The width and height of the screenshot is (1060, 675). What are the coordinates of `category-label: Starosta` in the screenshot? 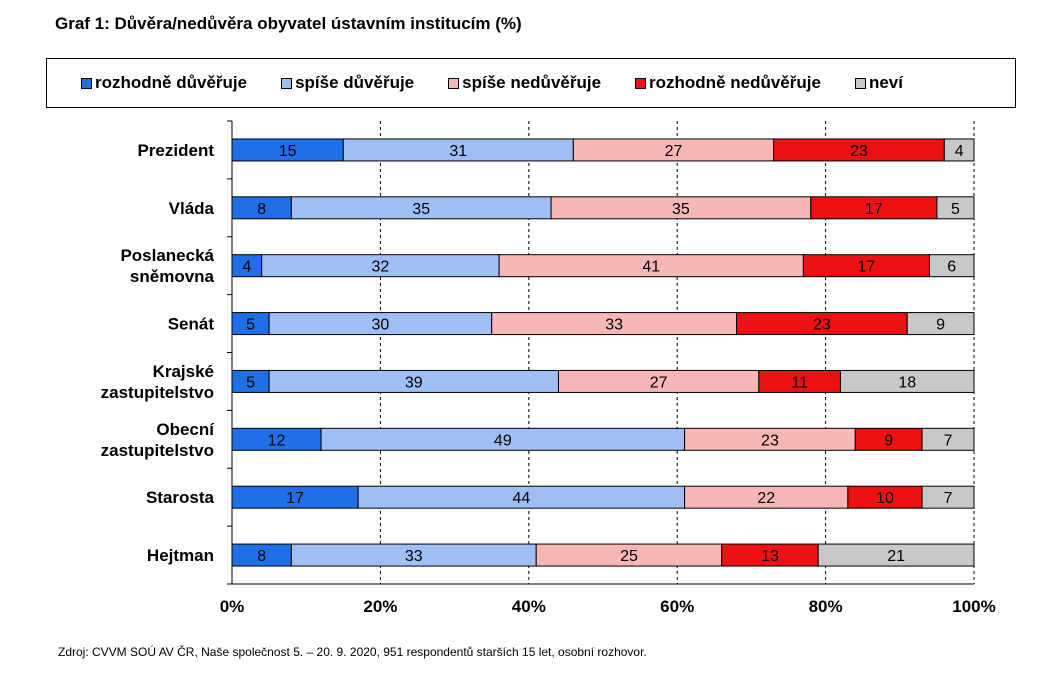 It's located at (180, 497).